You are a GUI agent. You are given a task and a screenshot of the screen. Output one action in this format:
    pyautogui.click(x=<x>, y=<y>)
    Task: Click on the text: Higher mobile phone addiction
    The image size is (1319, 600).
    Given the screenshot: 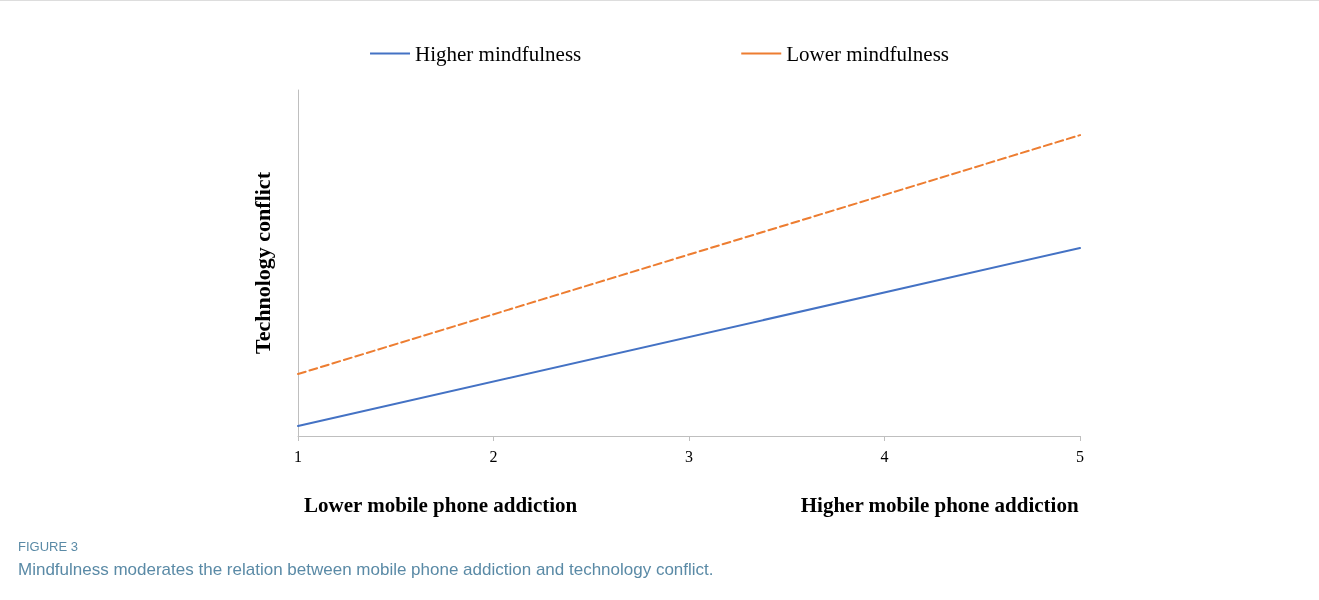 What is the action you would take?
    pyautogui.click(x=939, y=504)
    